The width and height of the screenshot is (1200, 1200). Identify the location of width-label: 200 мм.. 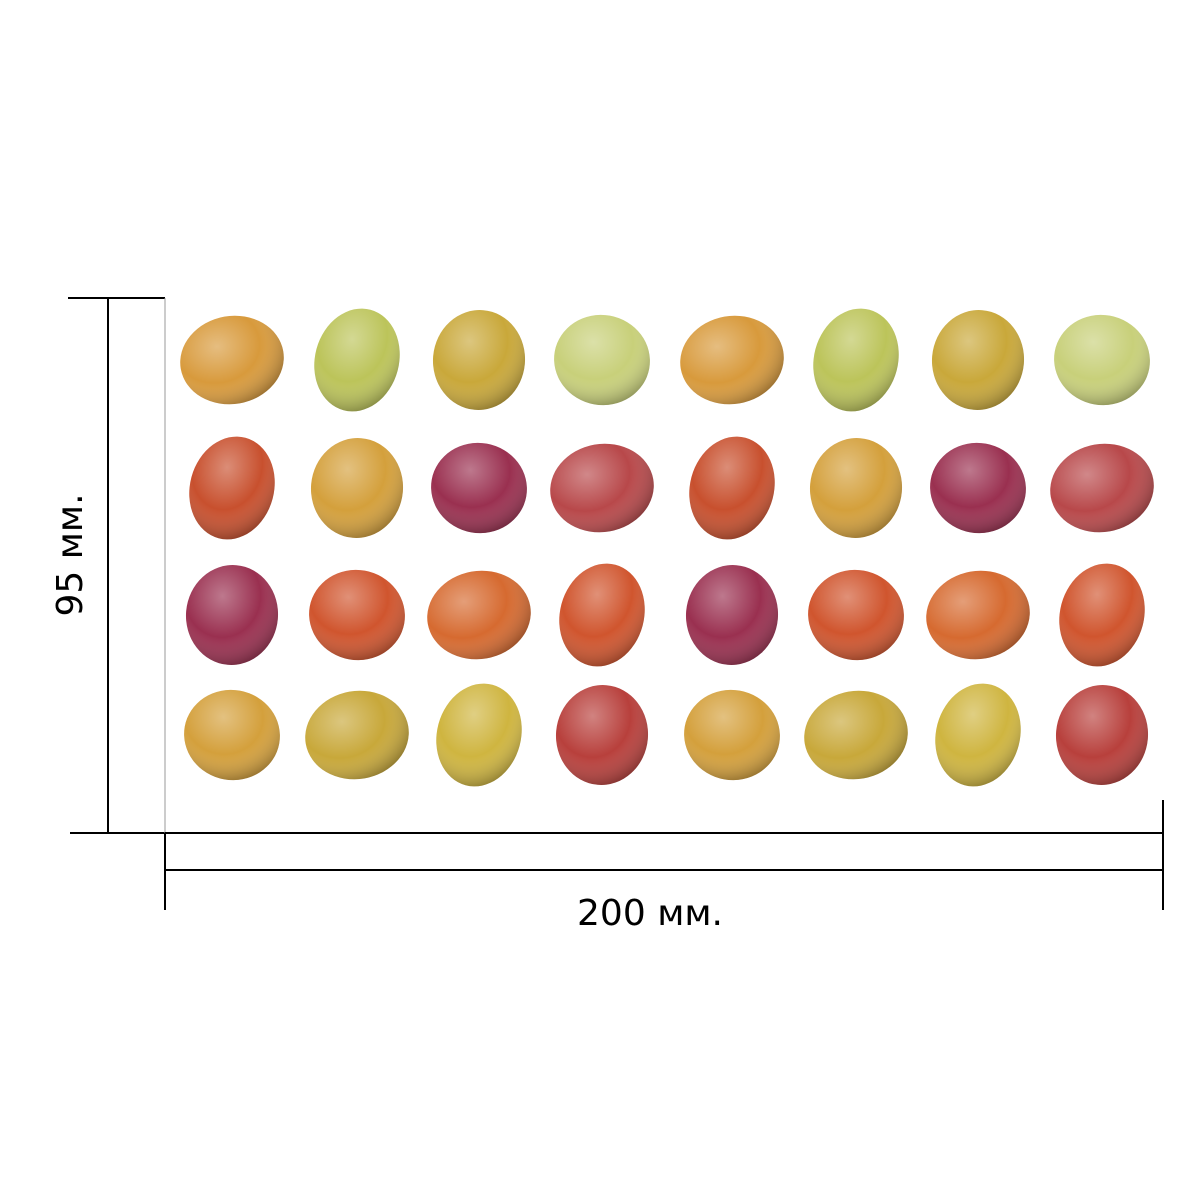
(650, 913).